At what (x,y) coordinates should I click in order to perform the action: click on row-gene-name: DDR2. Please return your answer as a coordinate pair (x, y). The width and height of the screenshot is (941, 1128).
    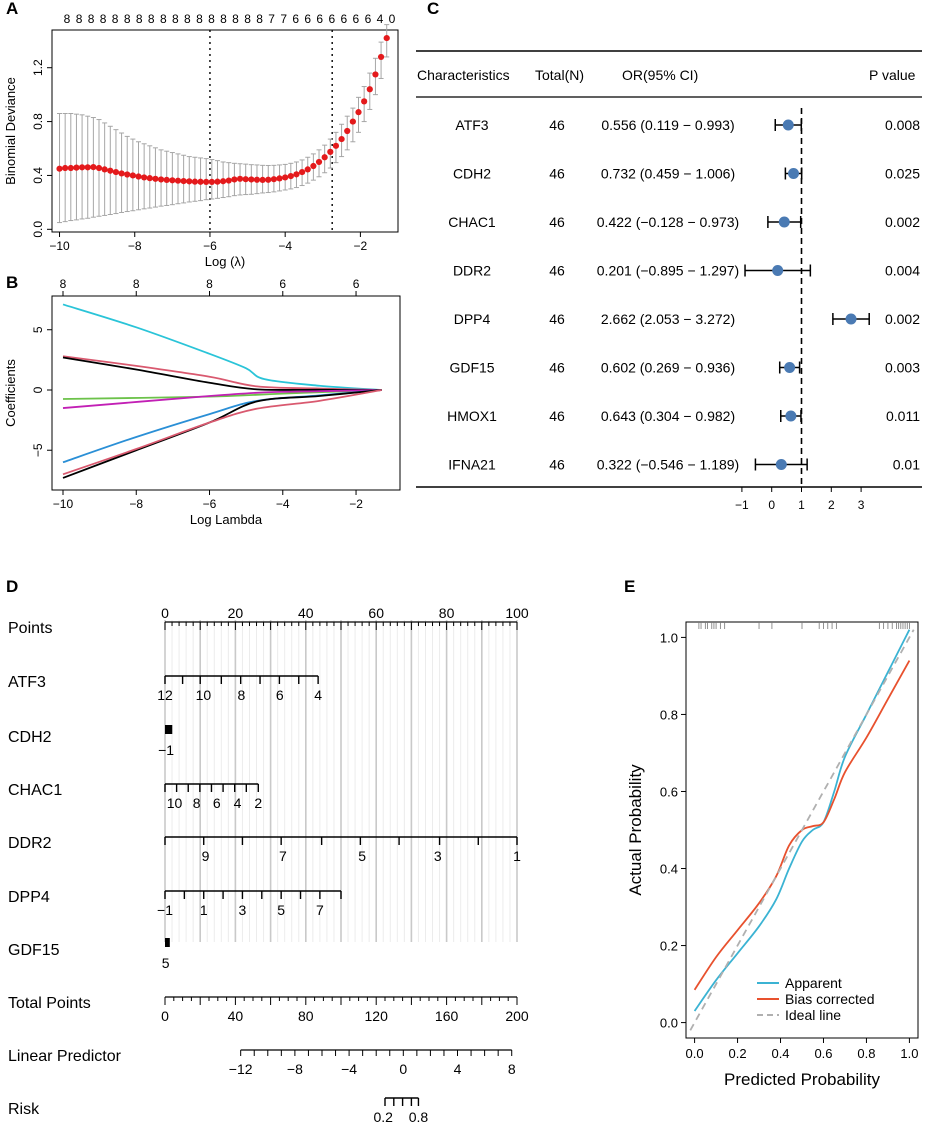
    Looking at the image, I should click on (472, 271).